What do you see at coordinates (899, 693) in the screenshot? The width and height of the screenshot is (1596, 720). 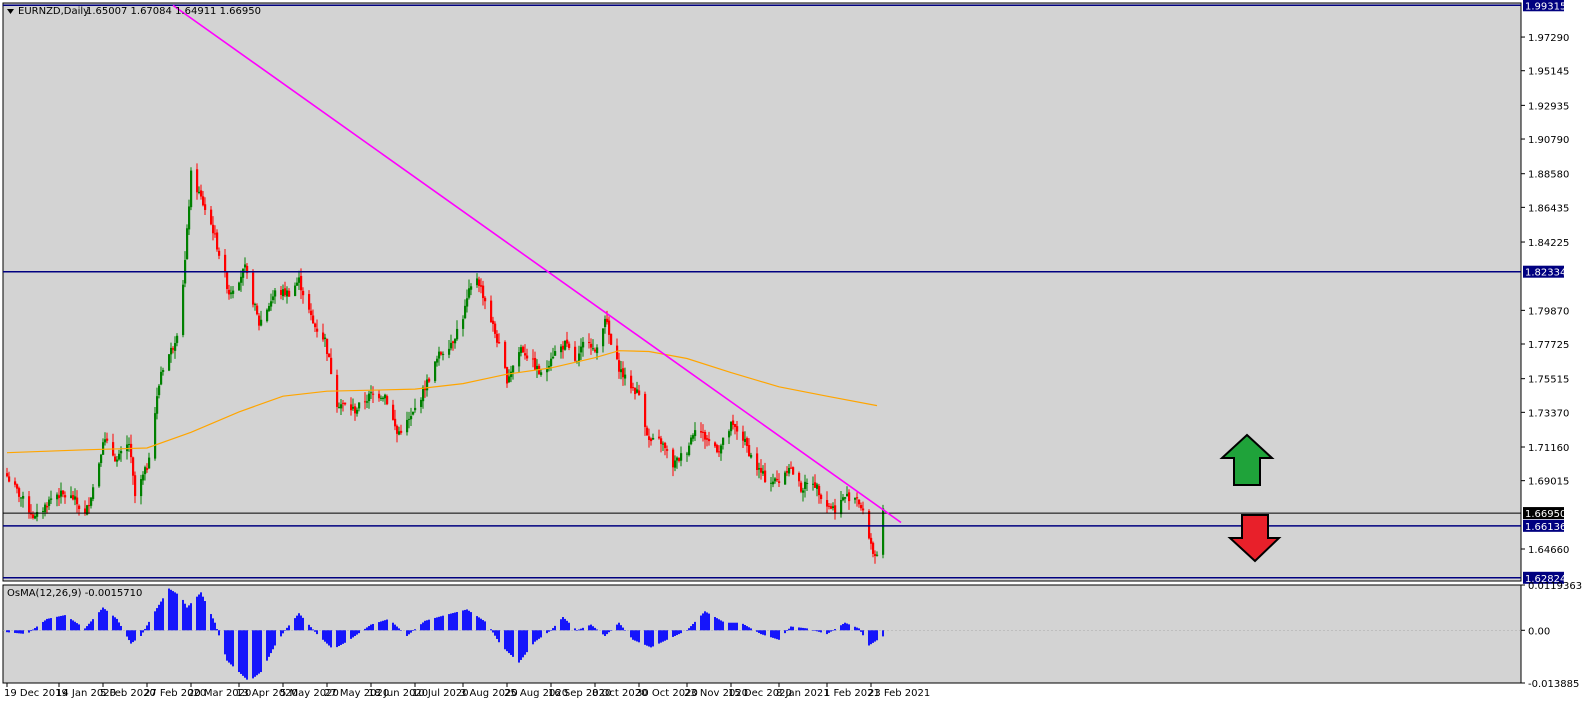 I see `date-tick-label: 23 Feb 2021` at bounding box center [899, 693].